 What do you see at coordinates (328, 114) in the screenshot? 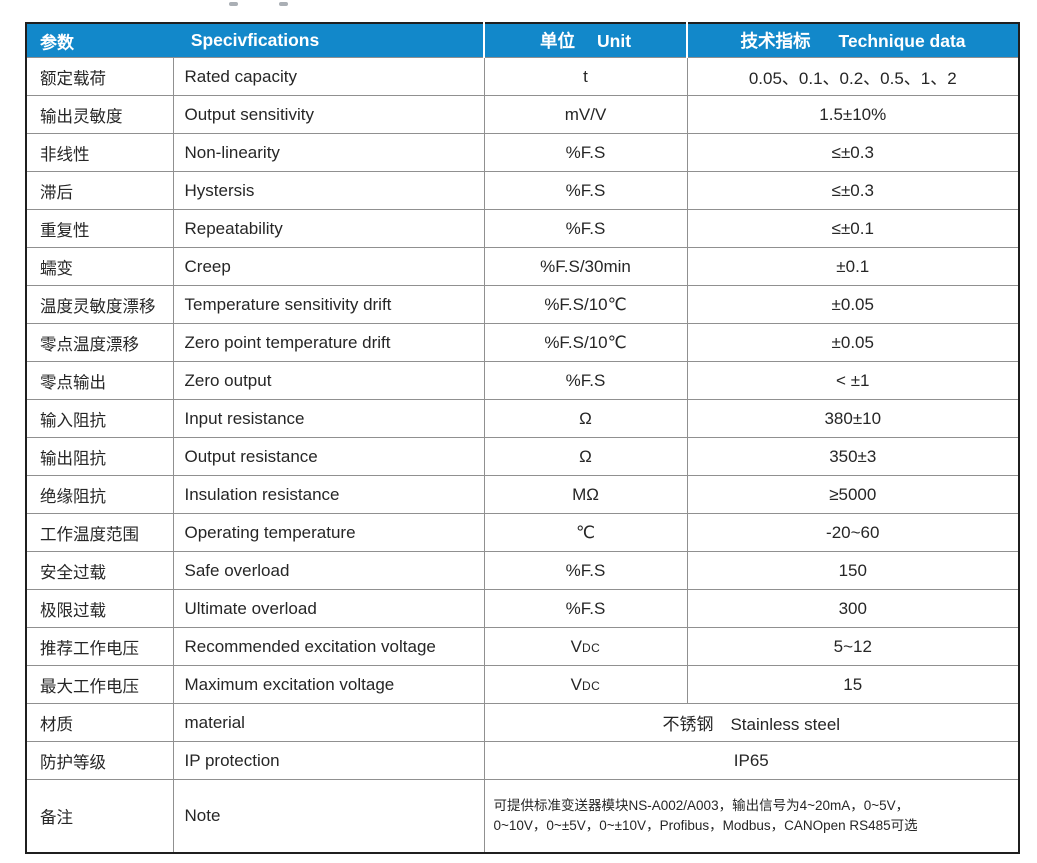
I see `spec-name-en: Output sensitivity` at bounding box center [328, 114].